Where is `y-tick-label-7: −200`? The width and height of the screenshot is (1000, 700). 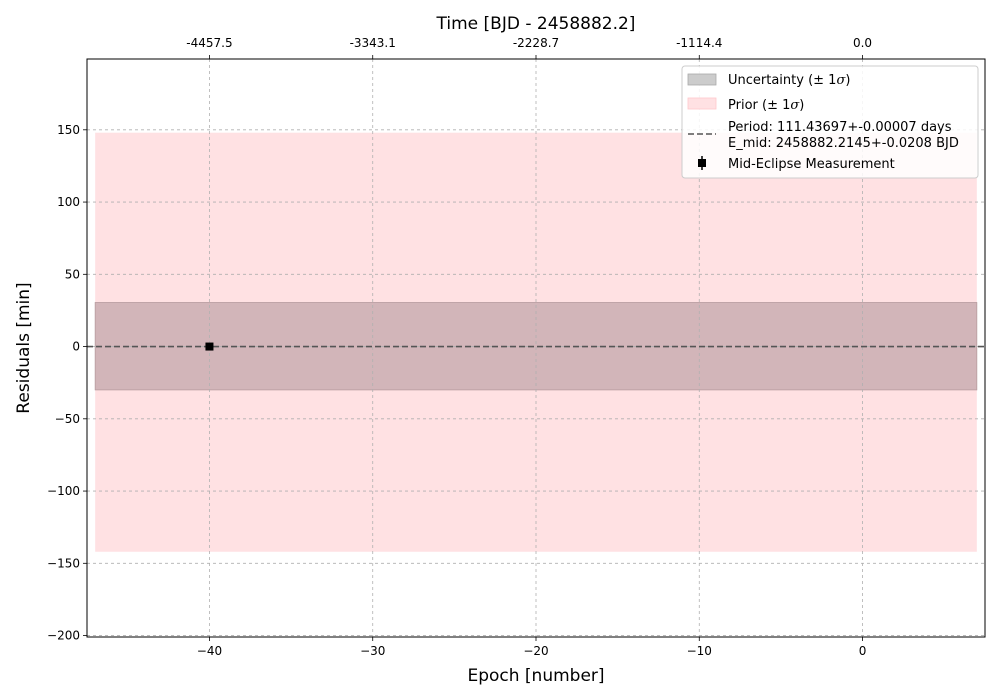 y-tick-label-7: −200 is located at coordinates (63, 636).